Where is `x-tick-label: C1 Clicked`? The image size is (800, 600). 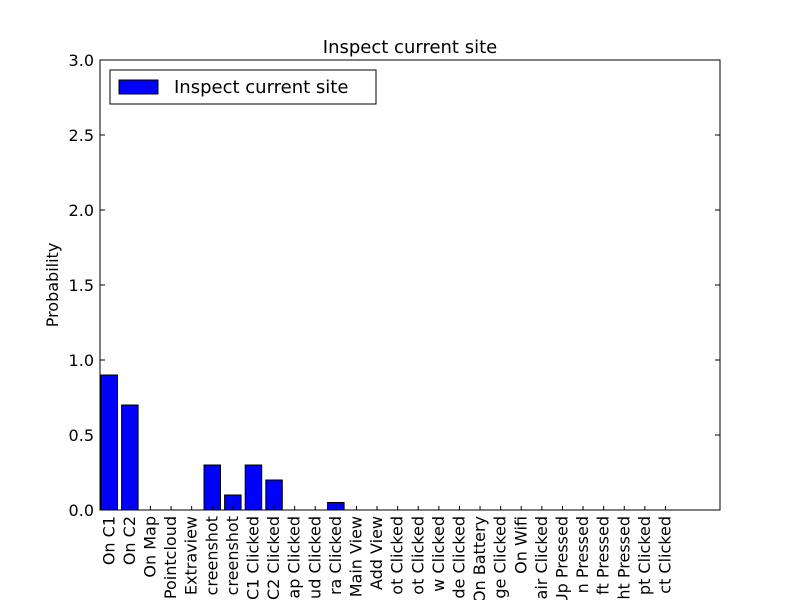
x-tick-label: C1 Clicked is located at coordinates (252, 558).